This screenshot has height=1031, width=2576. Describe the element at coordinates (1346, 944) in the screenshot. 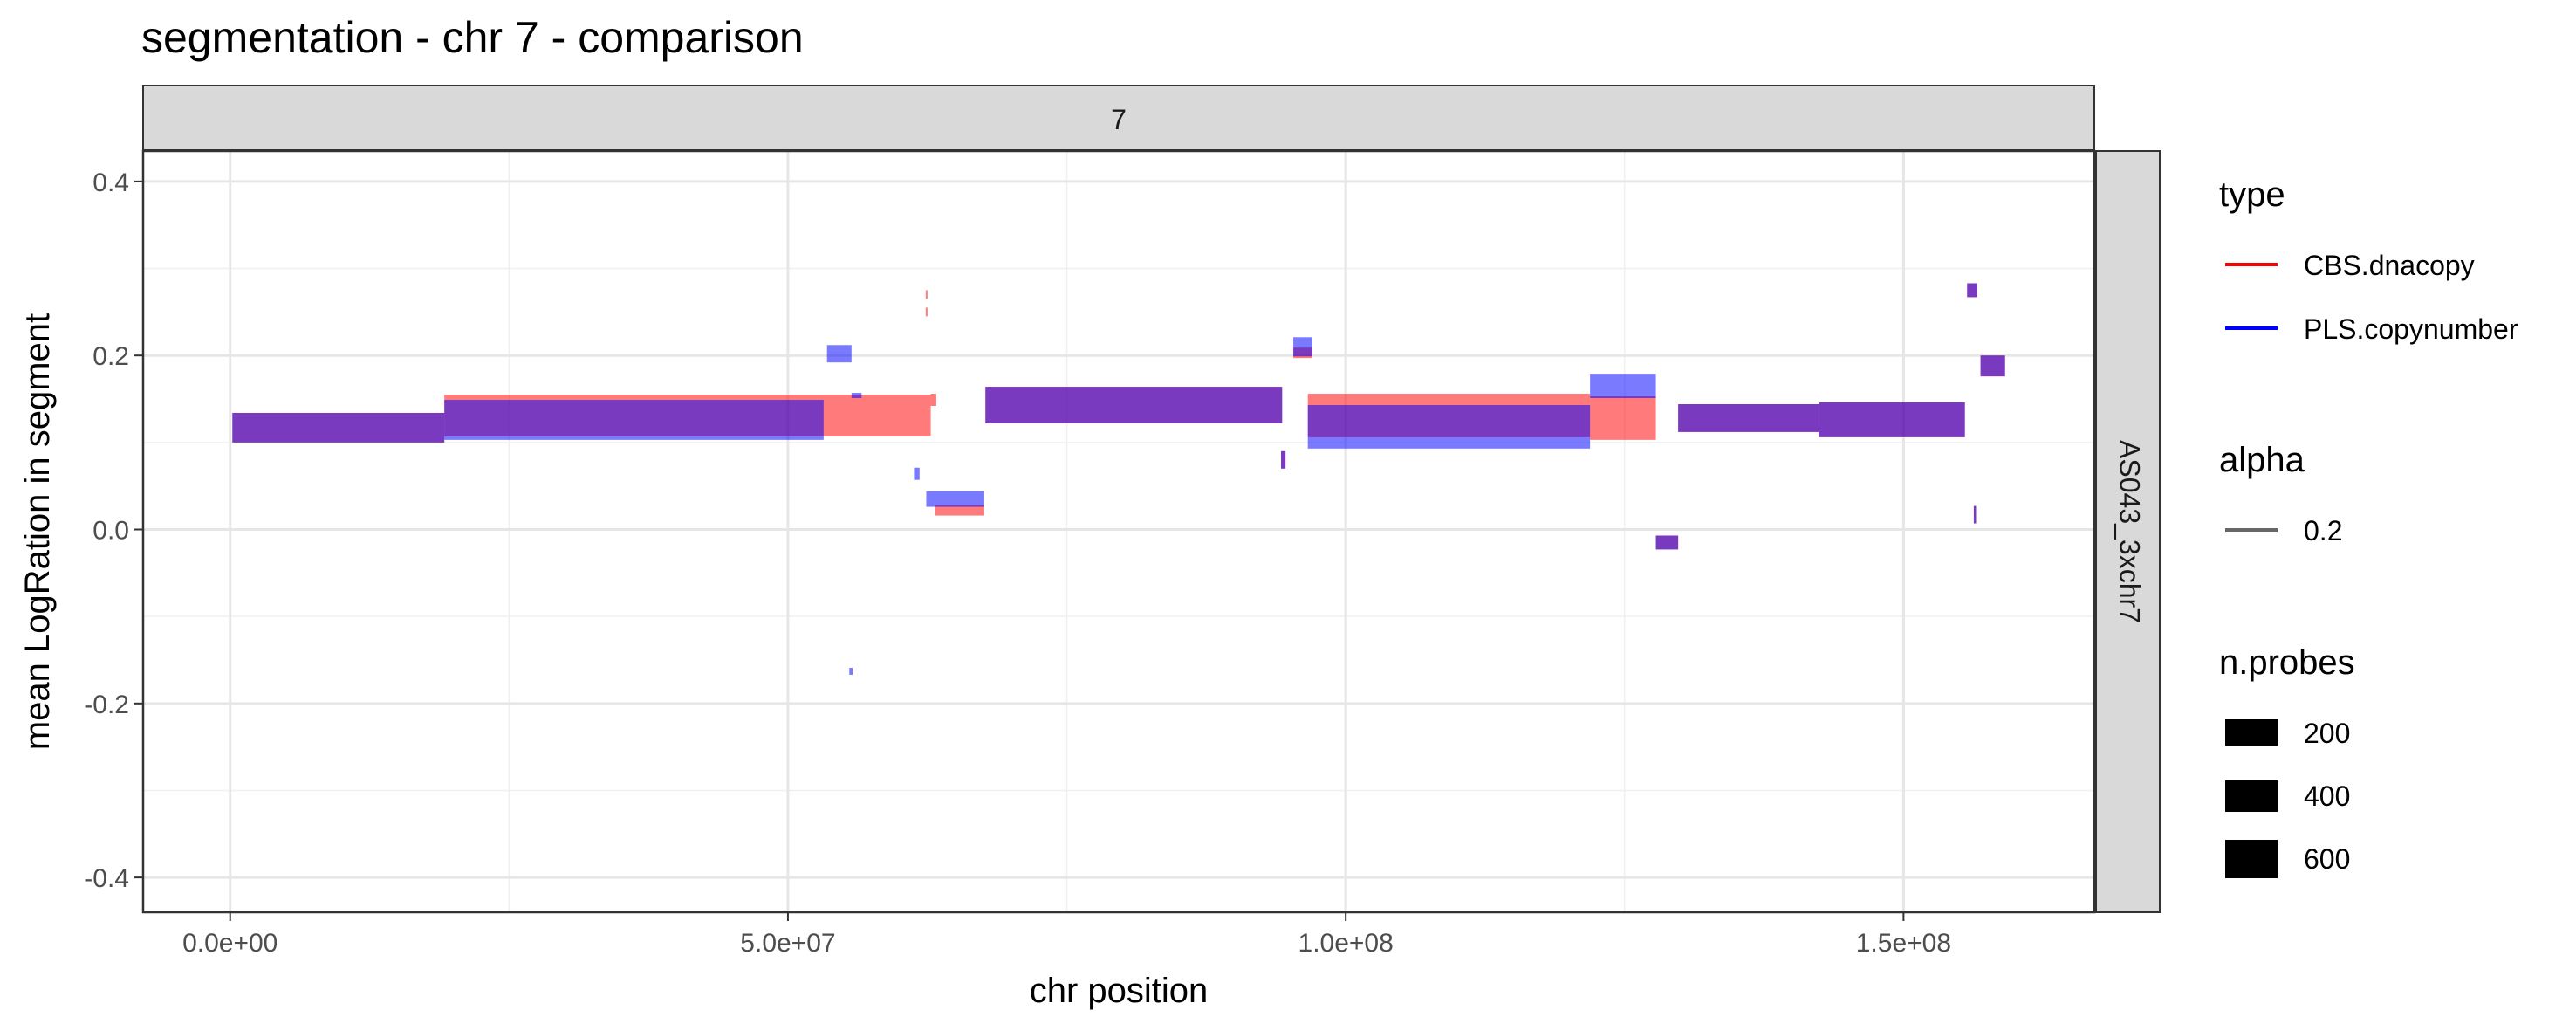

I see `x-tick-label: 1.0e+08` at that location.